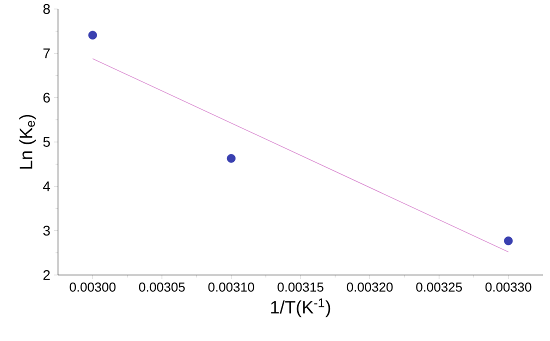  I want to click on y-tick-label: 4, so click(46, 187).